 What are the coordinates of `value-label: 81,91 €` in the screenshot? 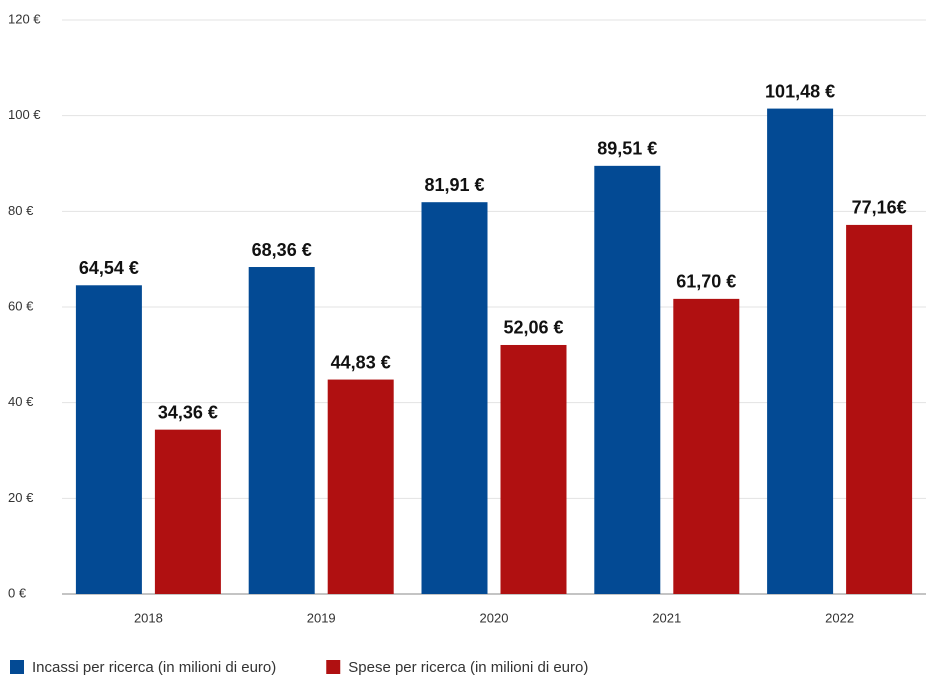 It's located at (454, 185).